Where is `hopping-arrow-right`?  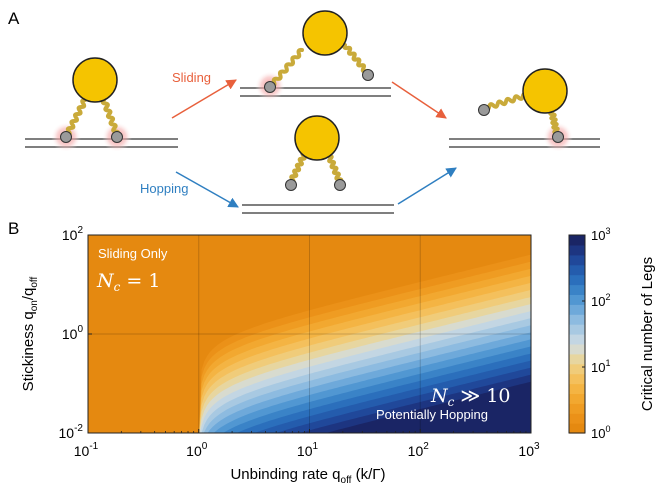 hopping-arrow-right is located at coordinates (427, 186).